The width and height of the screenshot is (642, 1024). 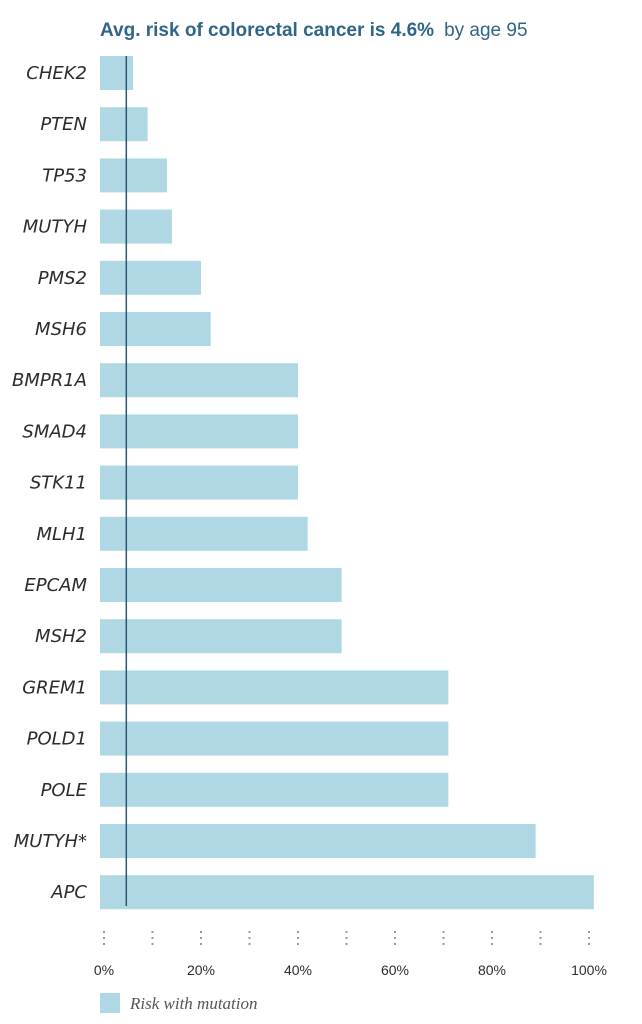 What do you see at coordinates (350, 970) in the screenshot?
I see `x-axis-tick-labels-group: 0% 20% 40% 60% 80% 100%` at bounding box center [350, 970].